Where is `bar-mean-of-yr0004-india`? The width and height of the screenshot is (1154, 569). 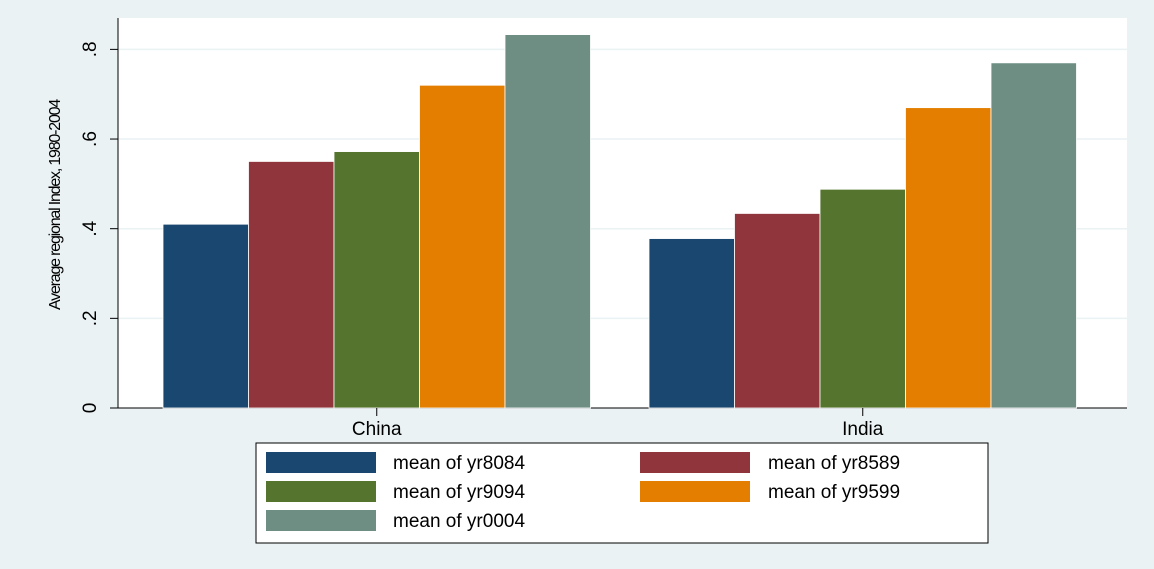 bar-mean-of-yr0004-india is located at coordinates (1033, 235).